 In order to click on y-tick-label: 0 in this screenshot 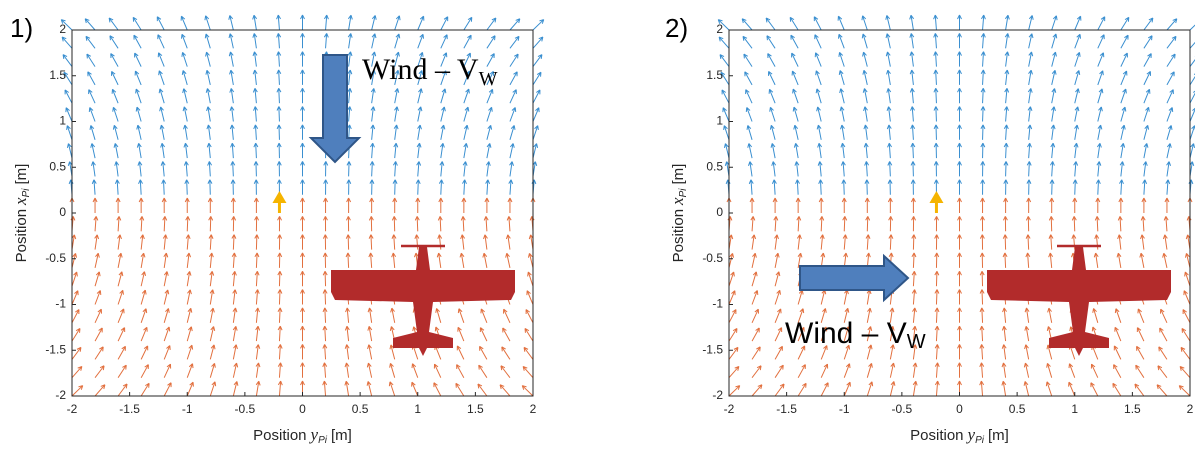, I will do `click(719, 212)`.